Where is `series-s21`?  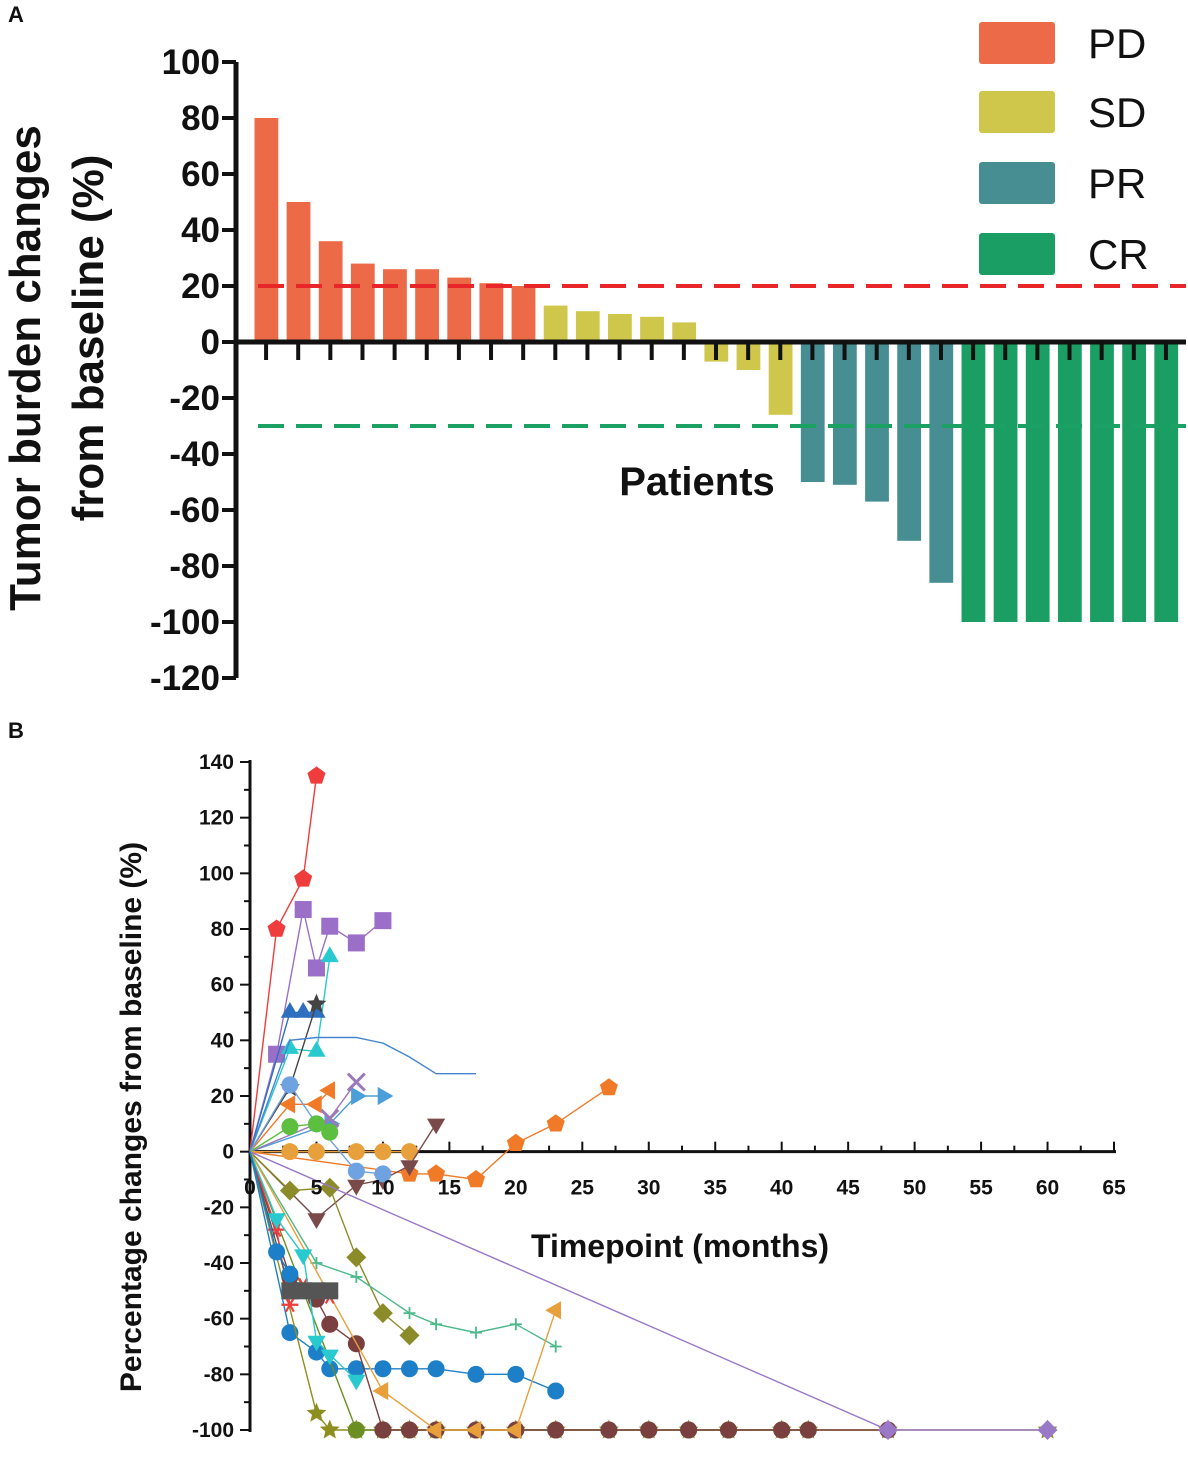
series-s21 is located at coordinates (653, 1295).